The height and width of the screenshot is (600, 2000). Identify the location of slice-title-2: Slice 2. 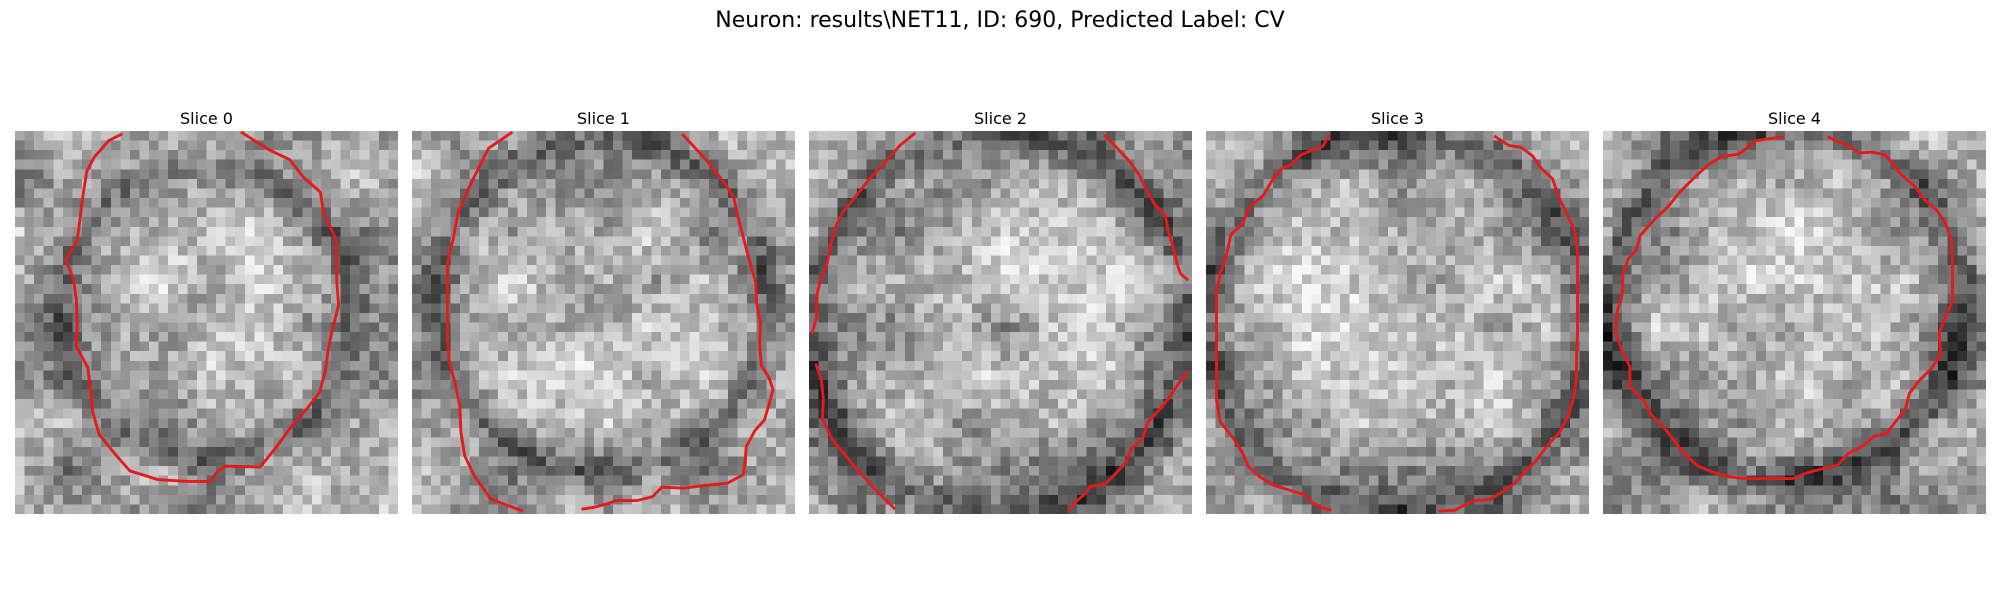
(1000, 118).